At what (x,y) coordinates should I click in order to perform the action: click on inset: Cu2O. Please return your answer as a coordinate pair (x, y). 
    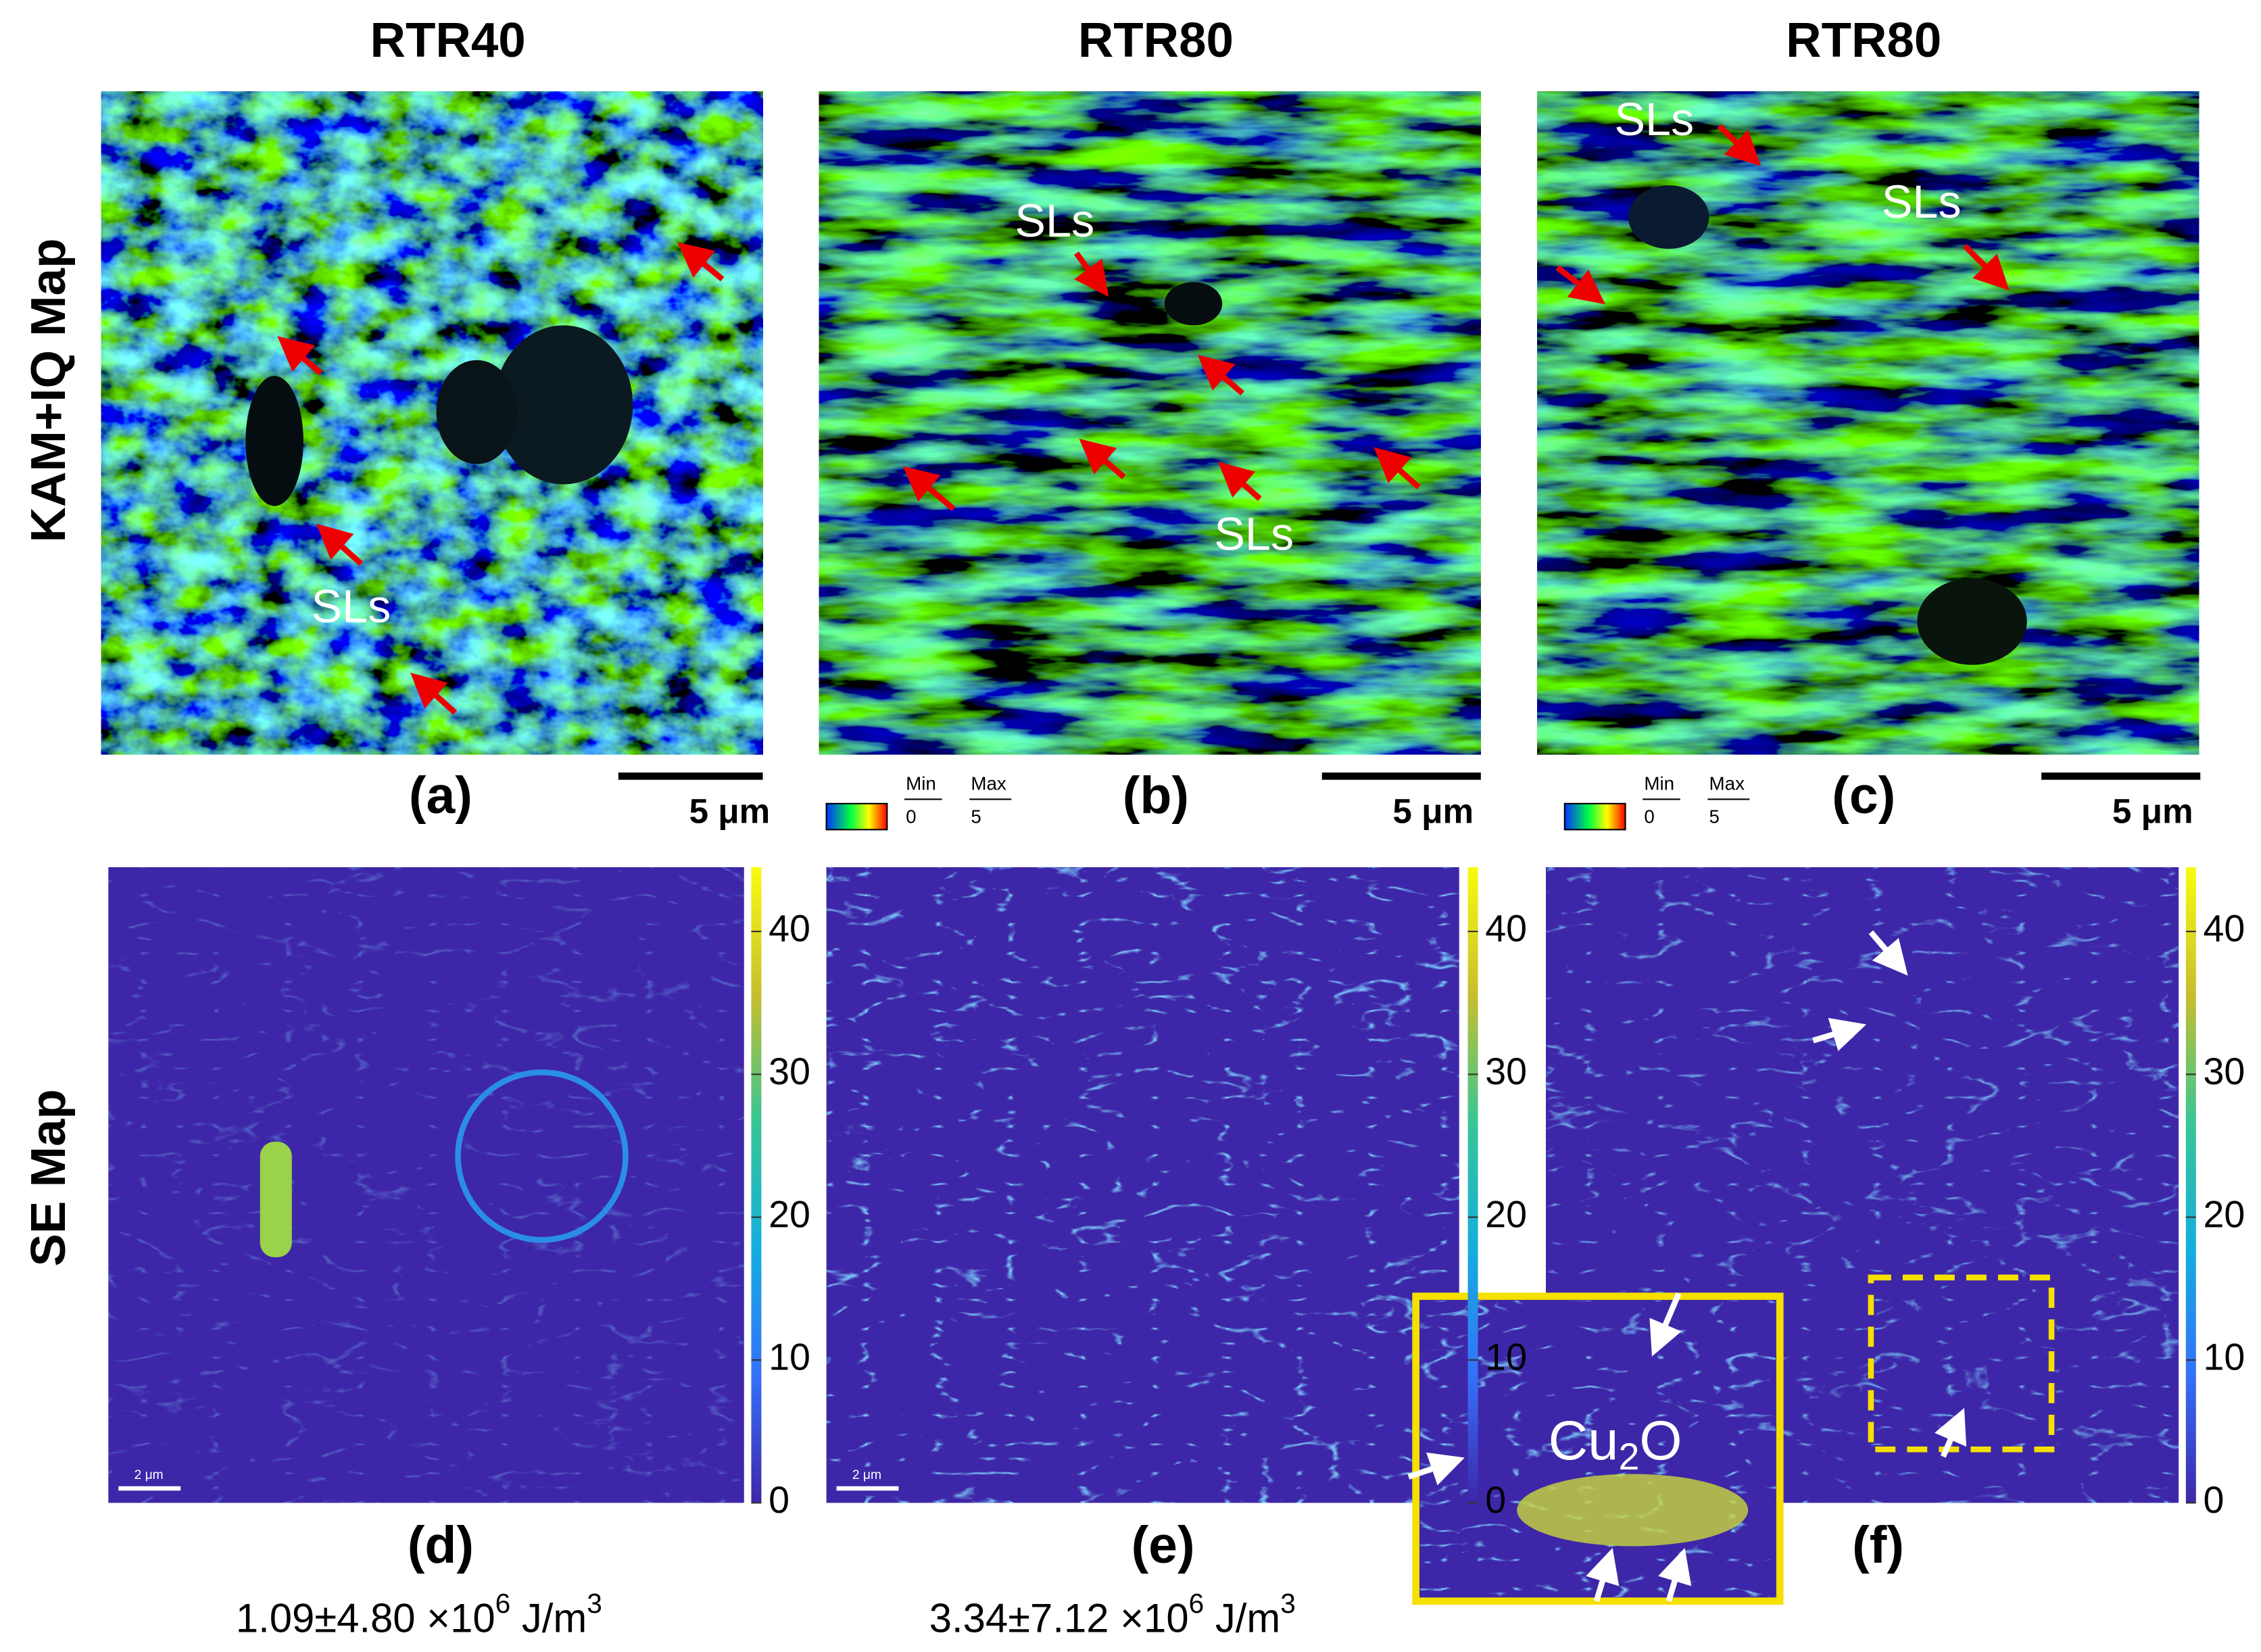
    Looking at the image, I should click on (1595, 1448).